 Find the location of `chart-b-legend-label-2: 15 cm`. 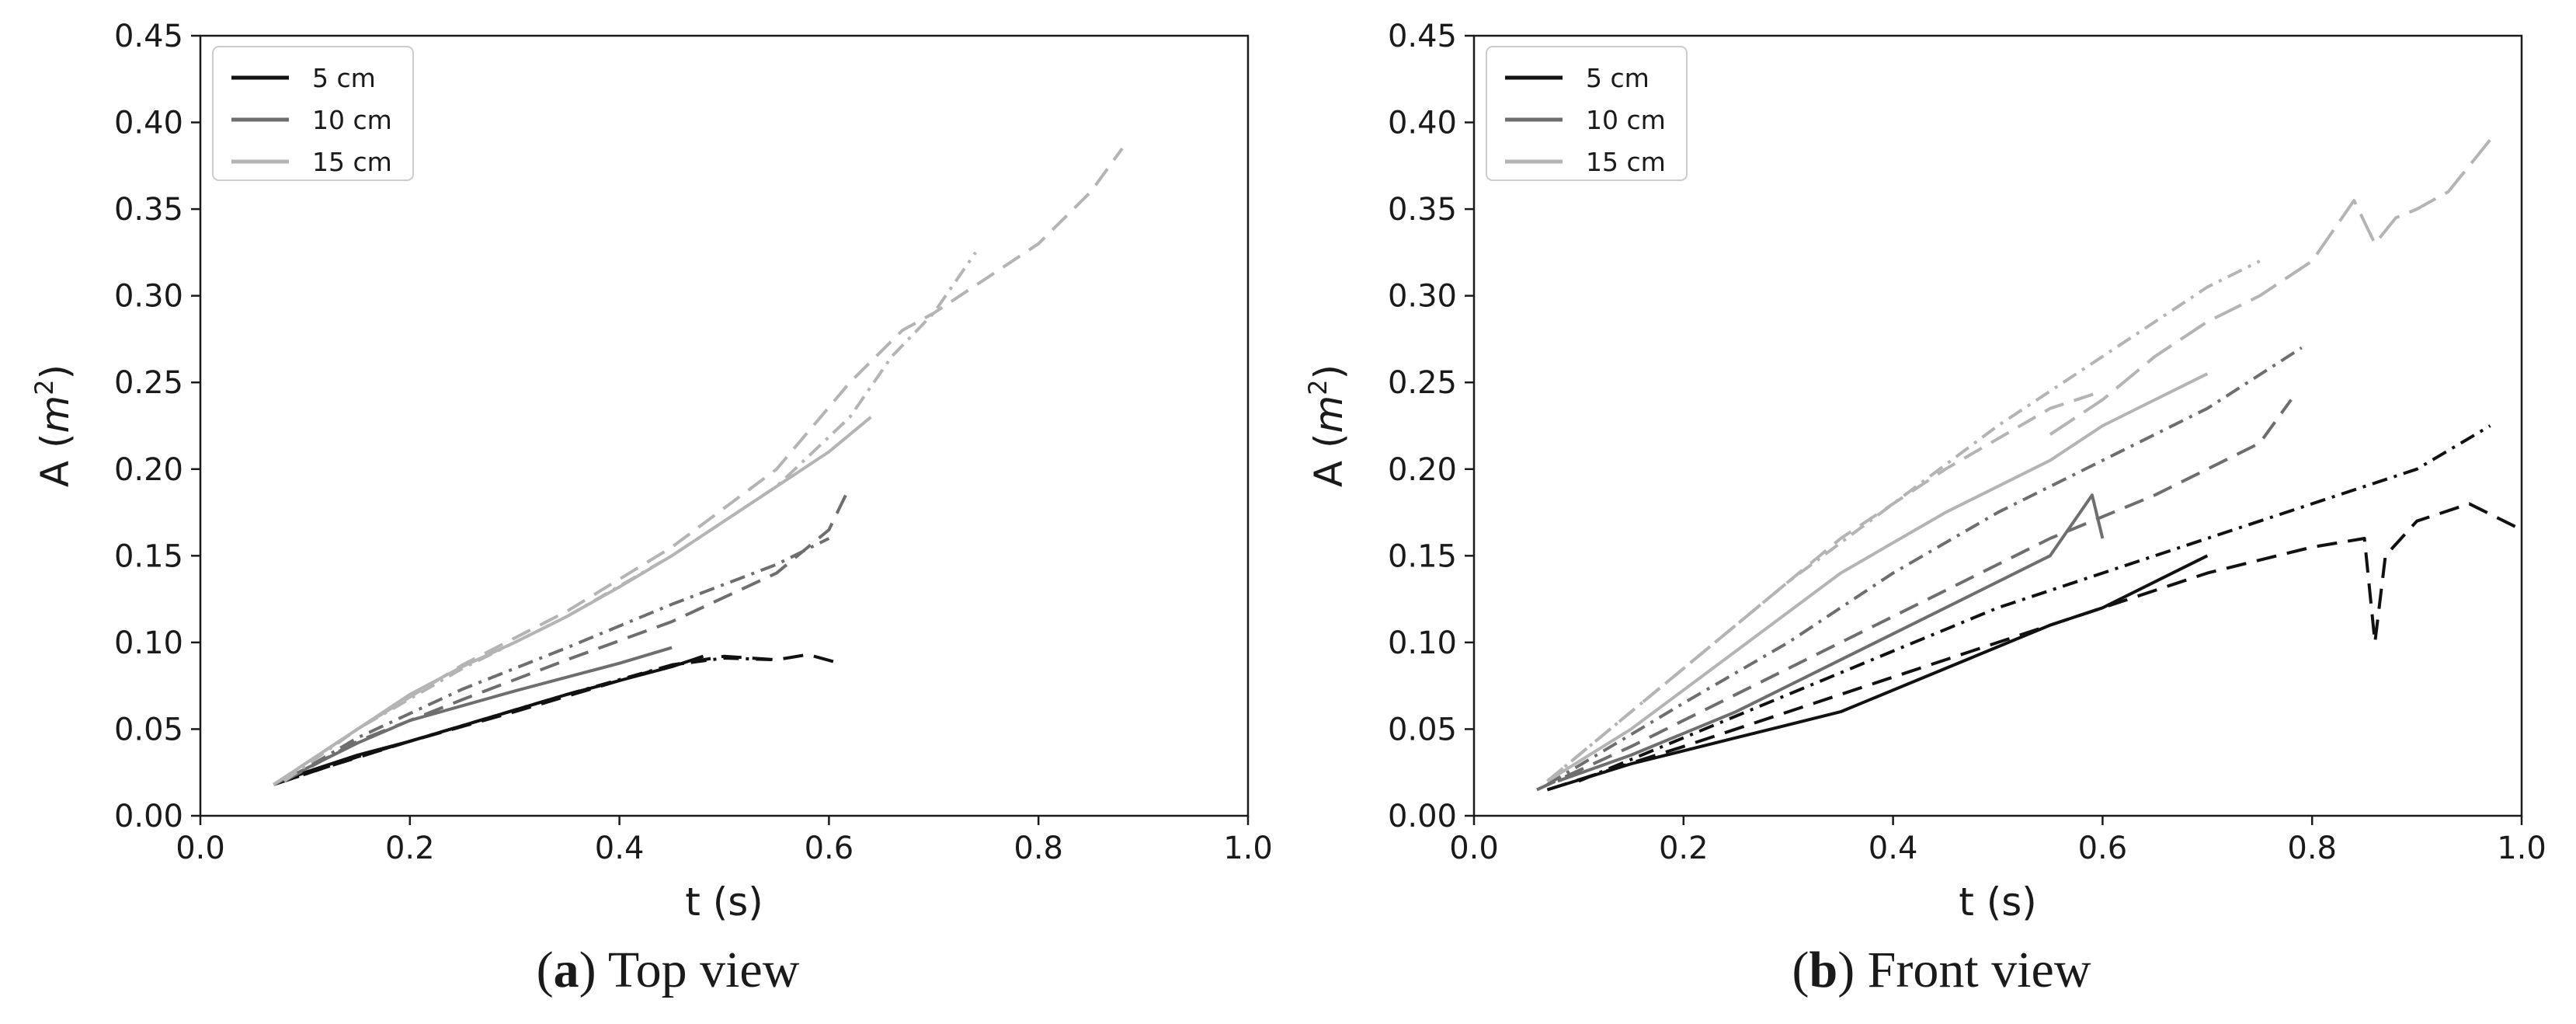

chart-b-legend-label-2: 15 cm is located at coordinates (1626, 162).